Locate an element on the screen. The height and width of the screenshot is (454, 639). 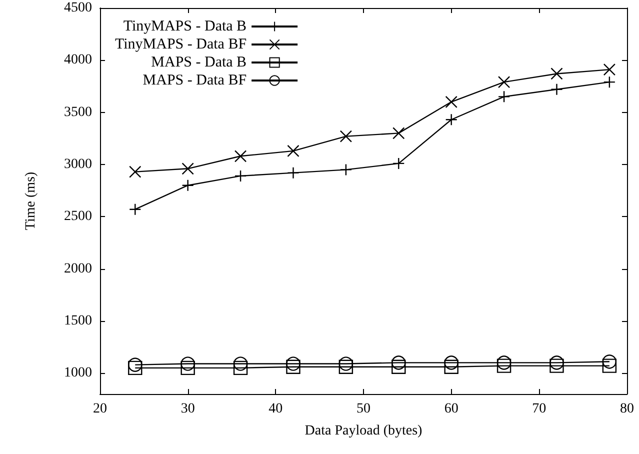
x-tick-label: 60 is located at coordinates (451, 409).